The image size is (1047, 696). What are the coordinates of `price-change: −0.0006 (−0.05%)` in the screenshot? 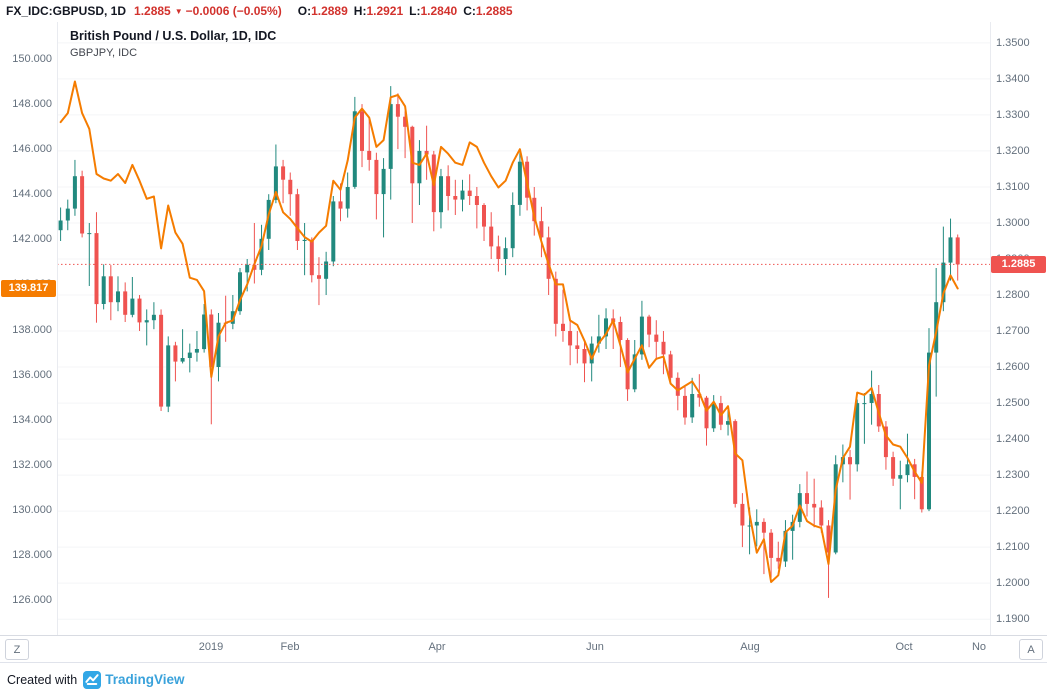 It's located at (233, 11).